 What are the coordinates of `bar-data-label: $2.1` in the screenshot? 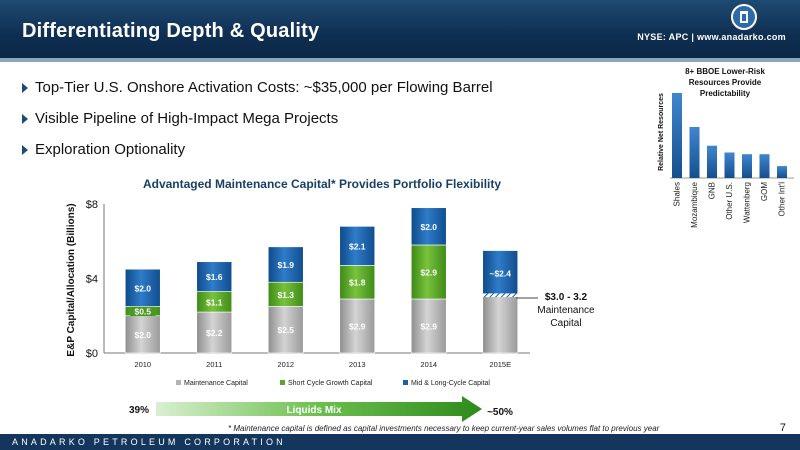 It's located at (357, 246).